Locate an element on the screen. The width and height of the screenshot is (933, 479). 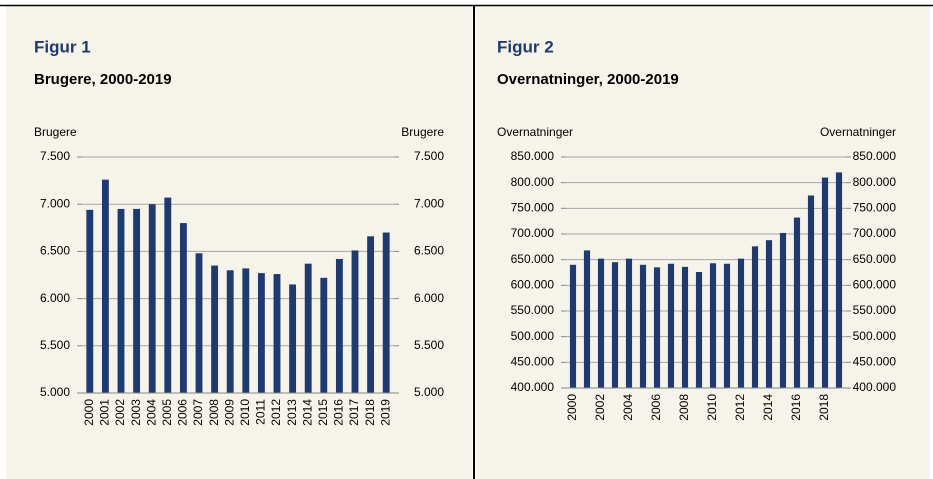
x-tick-label: 2011 is located at coordinates (261, 412).